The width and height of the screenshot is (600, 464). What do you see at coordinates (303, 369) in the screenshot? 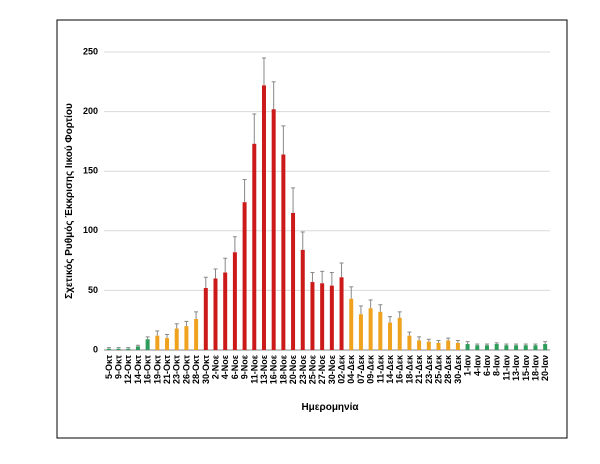
I see `x-tick-label: 23-Νοε` at bounding box center [303, 369].